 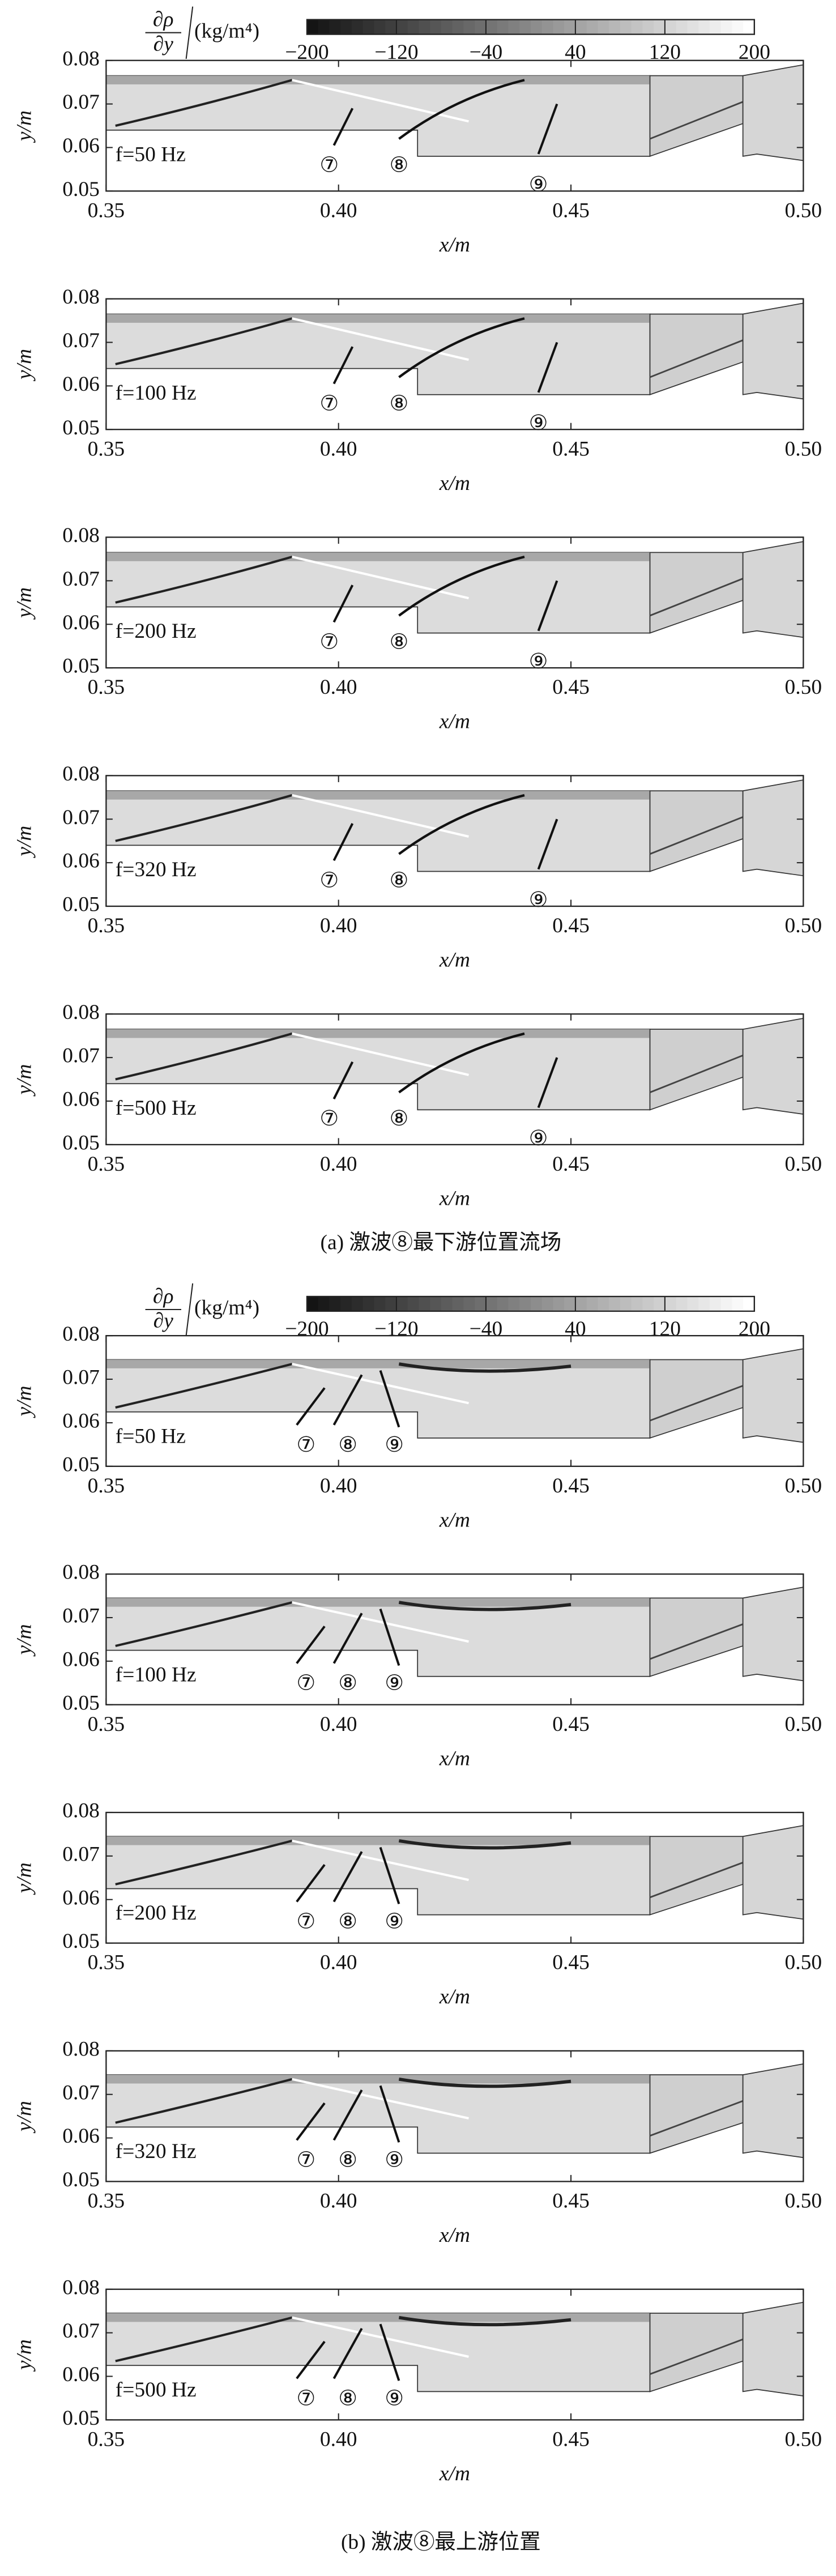 What do you see at coordinates (696, 358) in the screenshot?
I see `diffuser-line` at bounding box center [696, 358].